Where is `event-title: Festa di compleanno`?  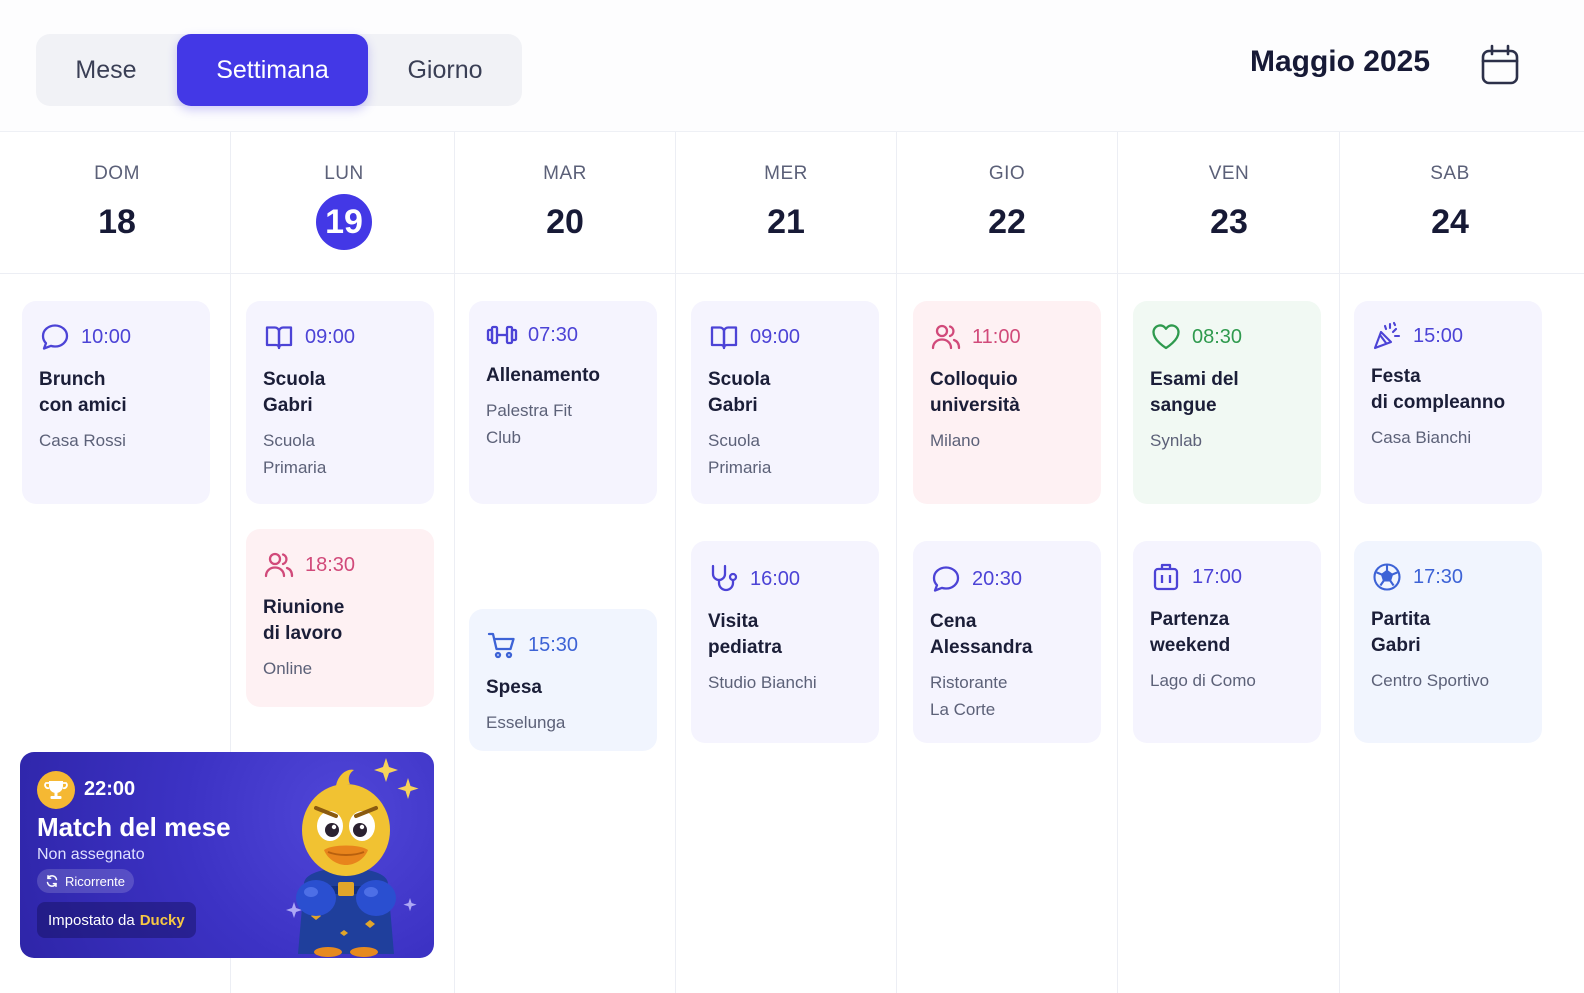 event-title: Festa di compleanno is located at coordinates (1438, 389).